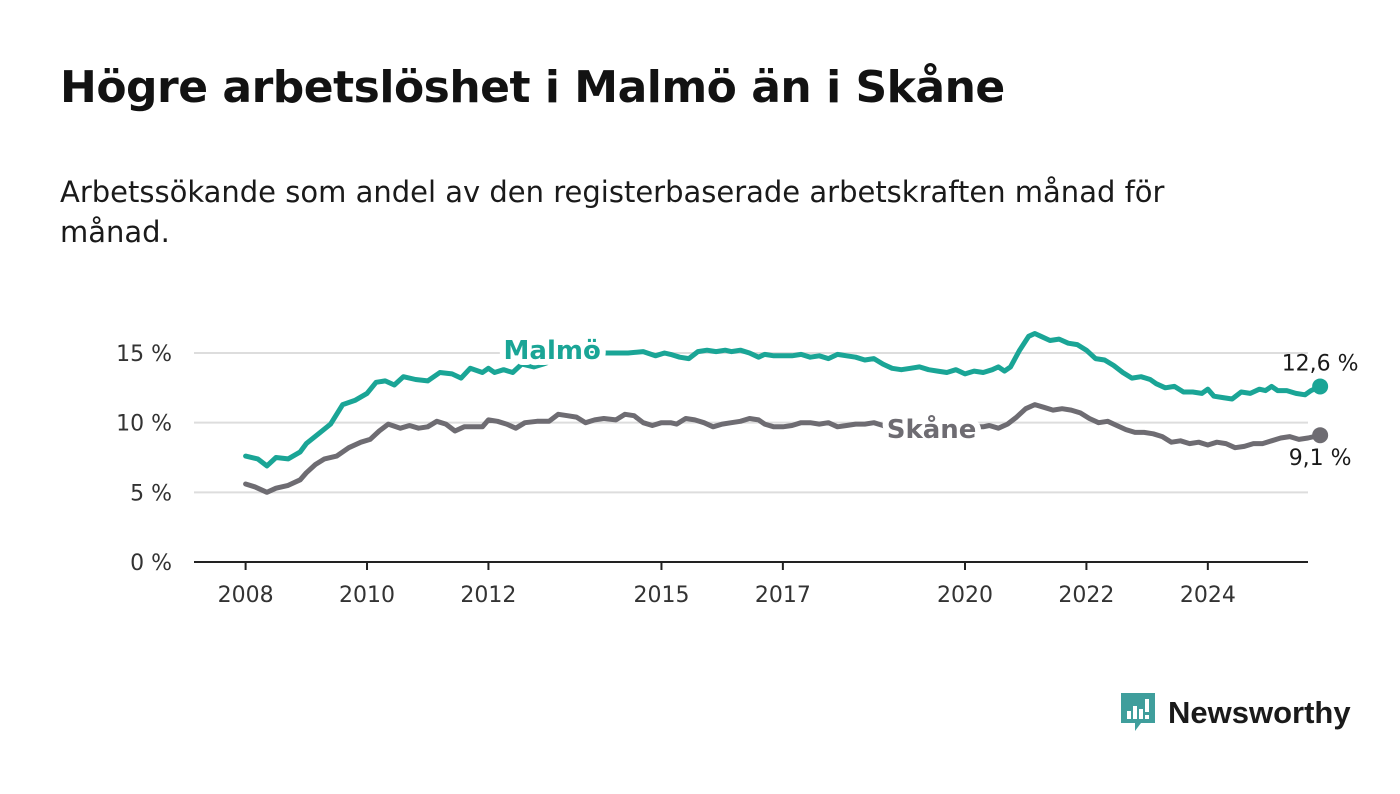 The height and width of the screenshot is (794, 1400). Describe the element at coordinates (1320, 458) in the screenshot. I see `end-label-skane: 9,1 %` at that location.